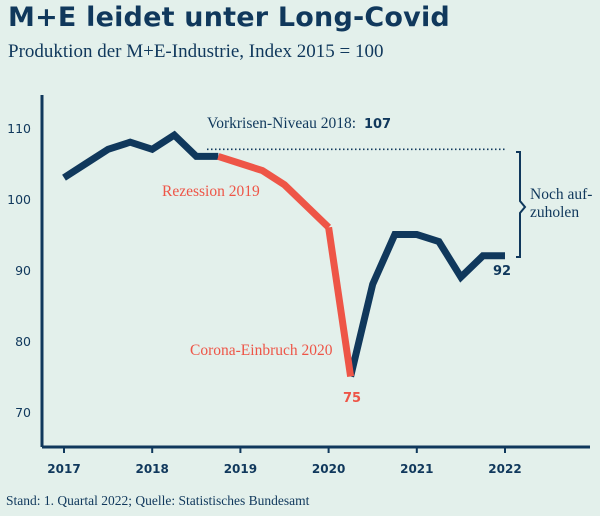 Image resolution: width=600 pixels, height=516 pixels. Describe the element at coordinates (352, 398) in the screenshot. I see `min-value-label: 75` at that location.